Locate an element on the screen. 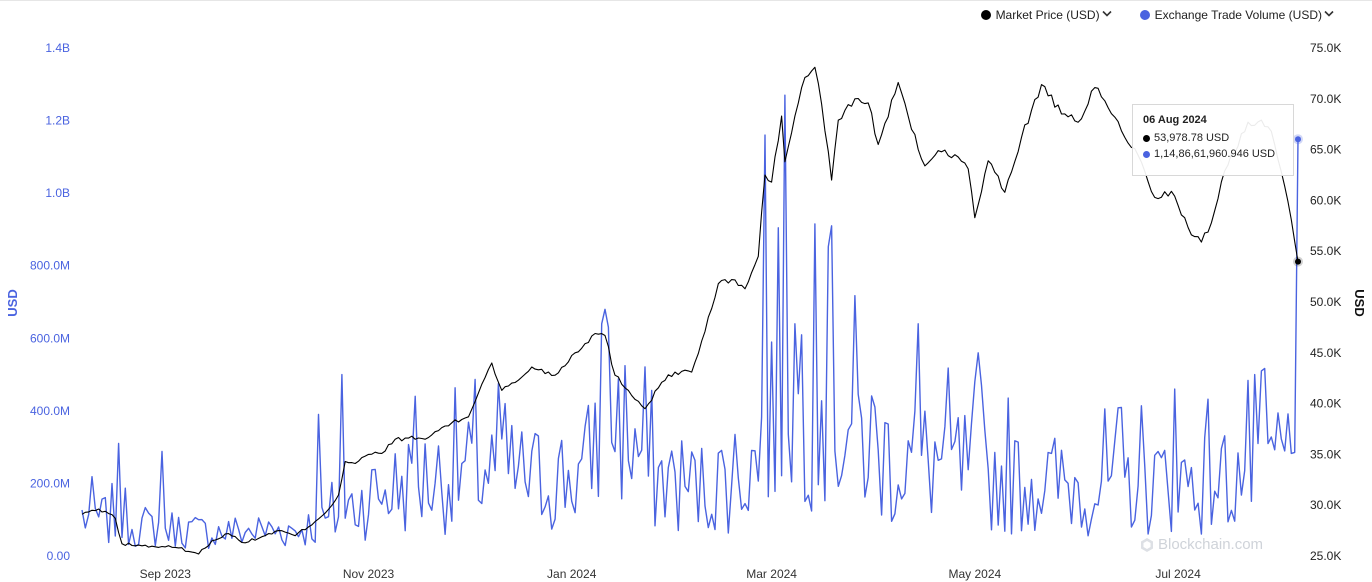 The height and width of the screenshot is (582, 1372). watermark: Blockchain.com is located at coordinates (1201, 544).